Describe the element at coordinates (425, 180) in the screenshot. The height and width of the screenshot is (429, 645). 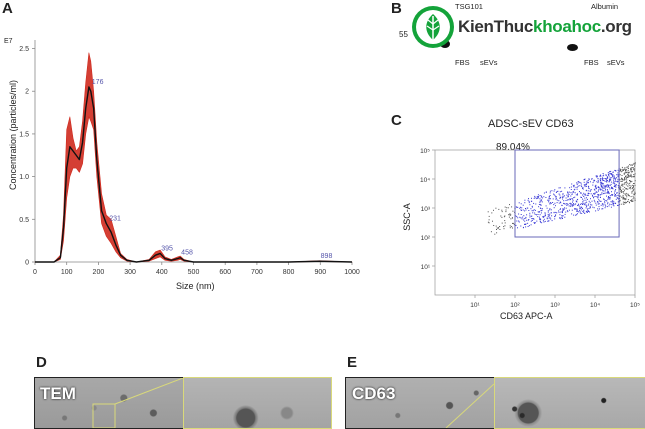
I see `c-ytick-label: 10⁴` at that location.